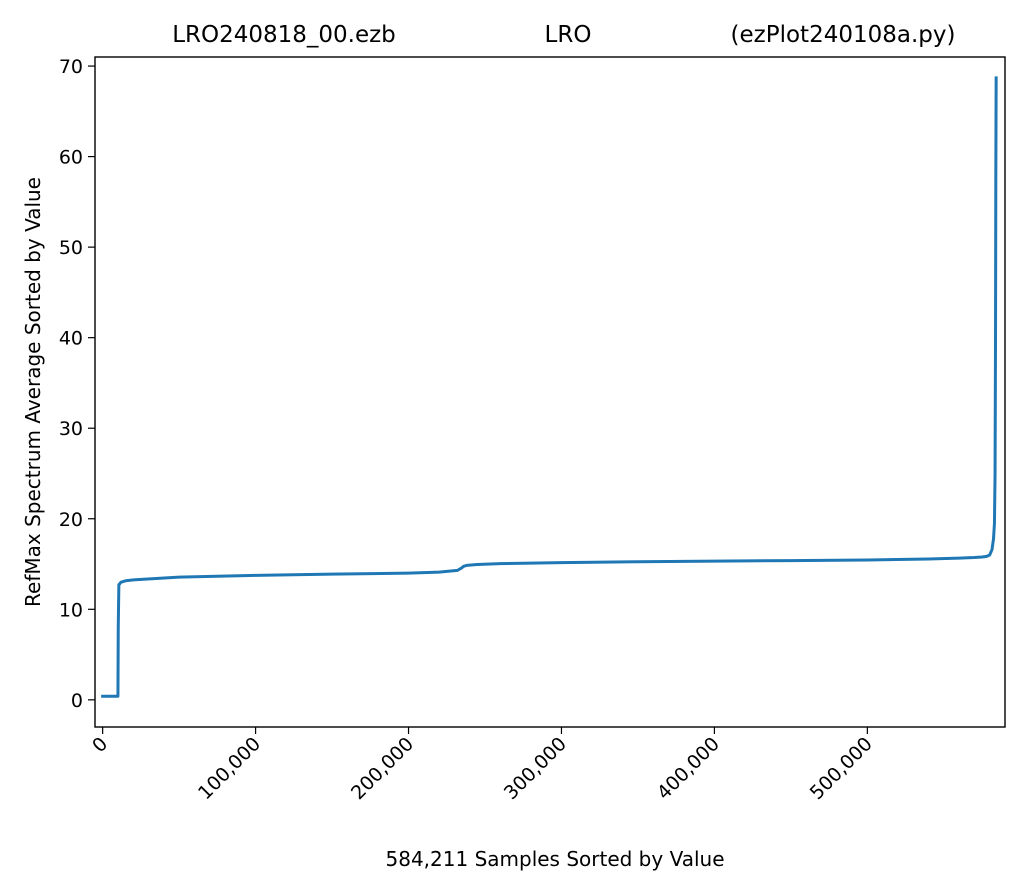 The height and width of the screenshot is (896, 1024). Describe the element at coordinates (71, 67) in the screenshot. I see `y-tick-label-7: 70` at that location.